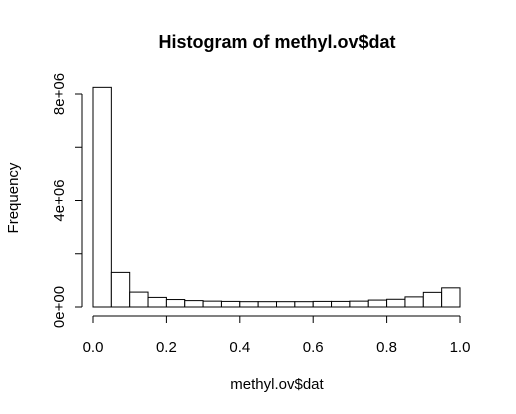  What do you see at coordinates (386, 347) in the screenshot?
I see `x-tick-label: 0.8` at bounding box center [386, 347].